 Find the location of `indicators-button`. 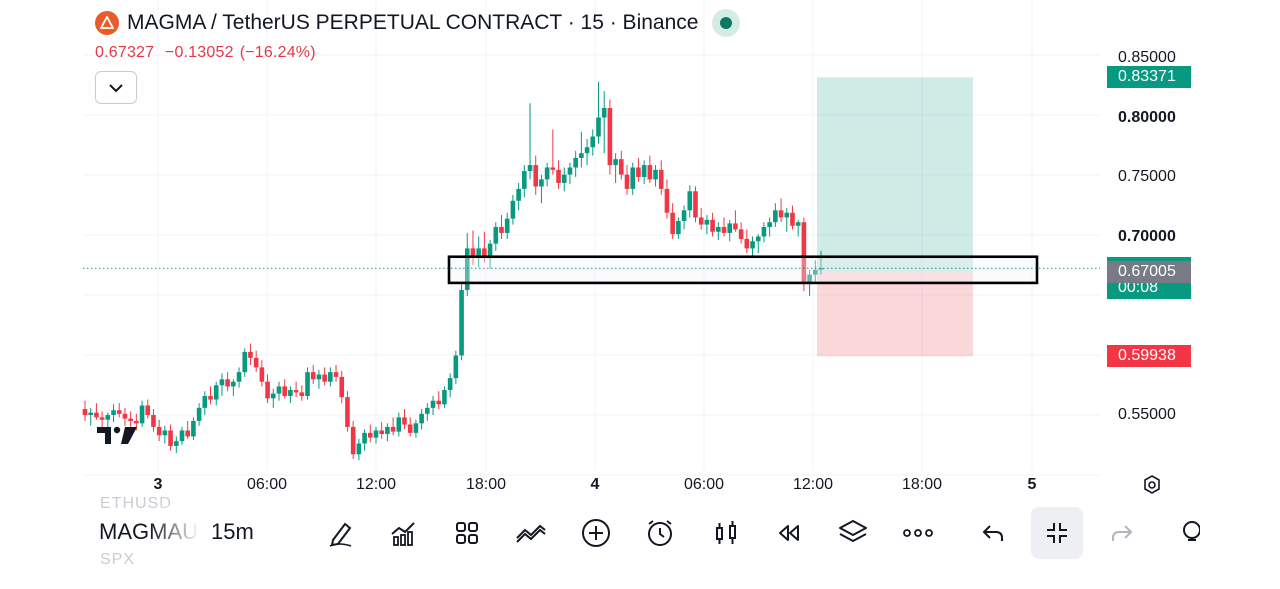

indicators-button is located at coordinates (403, 533).